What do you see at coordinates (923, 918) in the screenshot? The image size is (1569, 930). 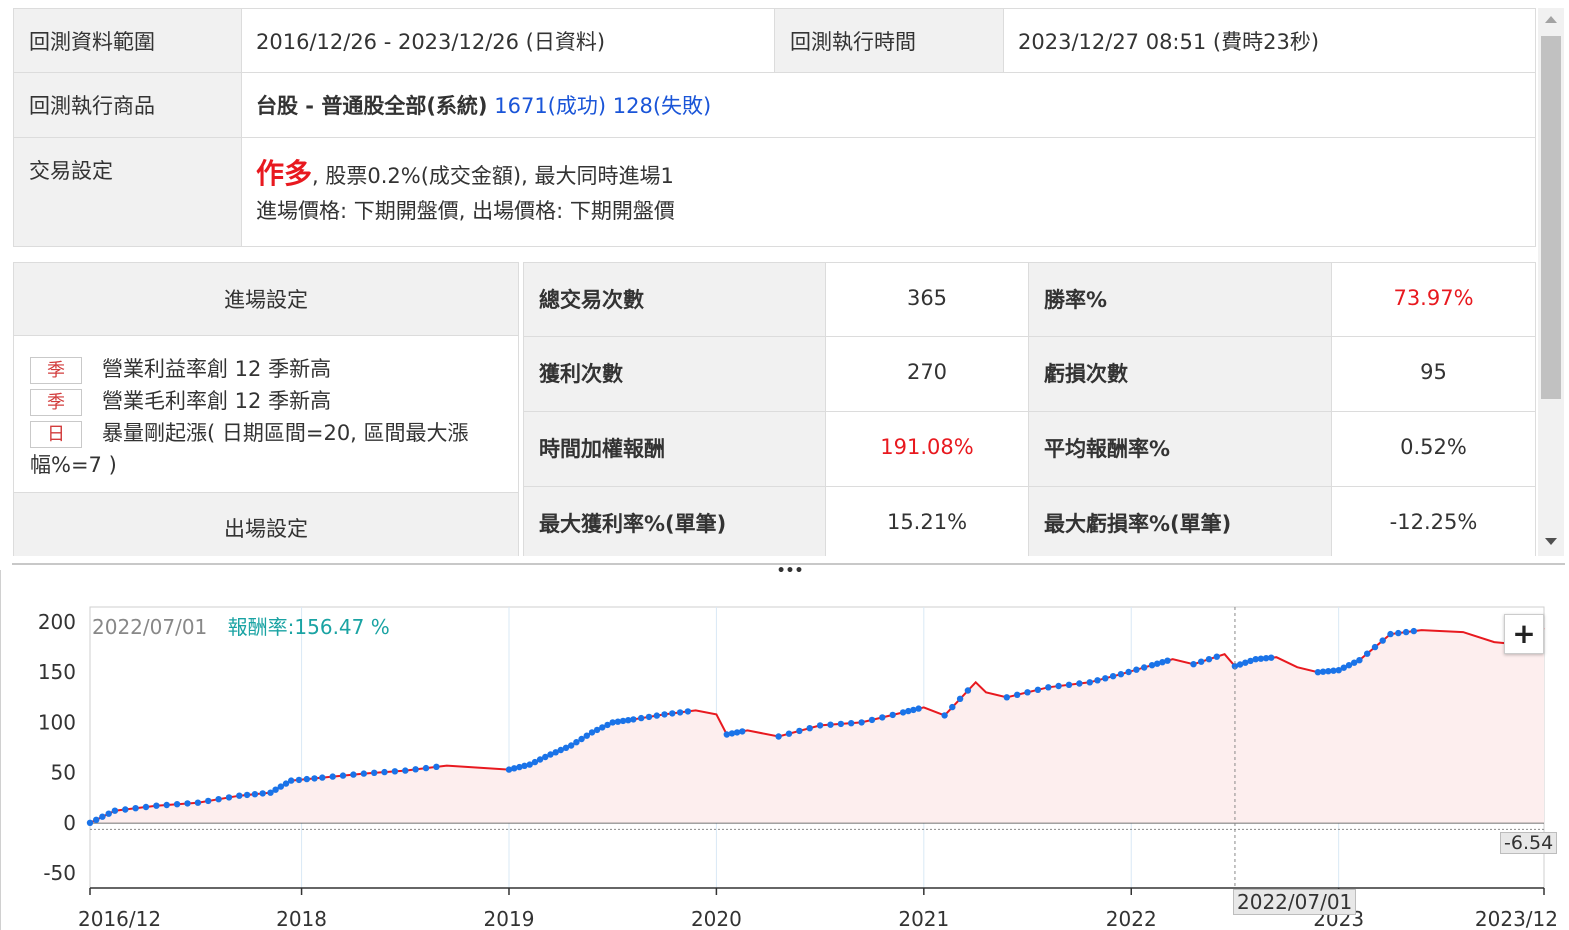 I see `x-tick-label: 2021` at bounding box center [923, 918].